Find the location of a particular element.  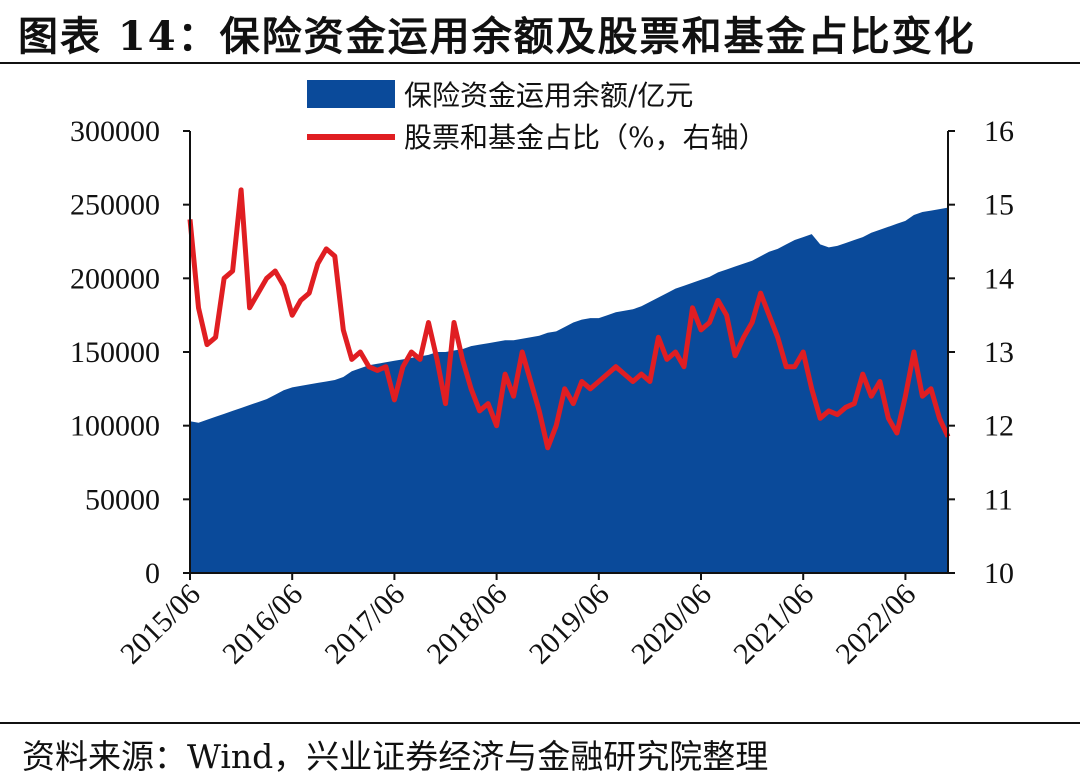

x-tick-label: 2019/06 is located at coordinates (569, 624).